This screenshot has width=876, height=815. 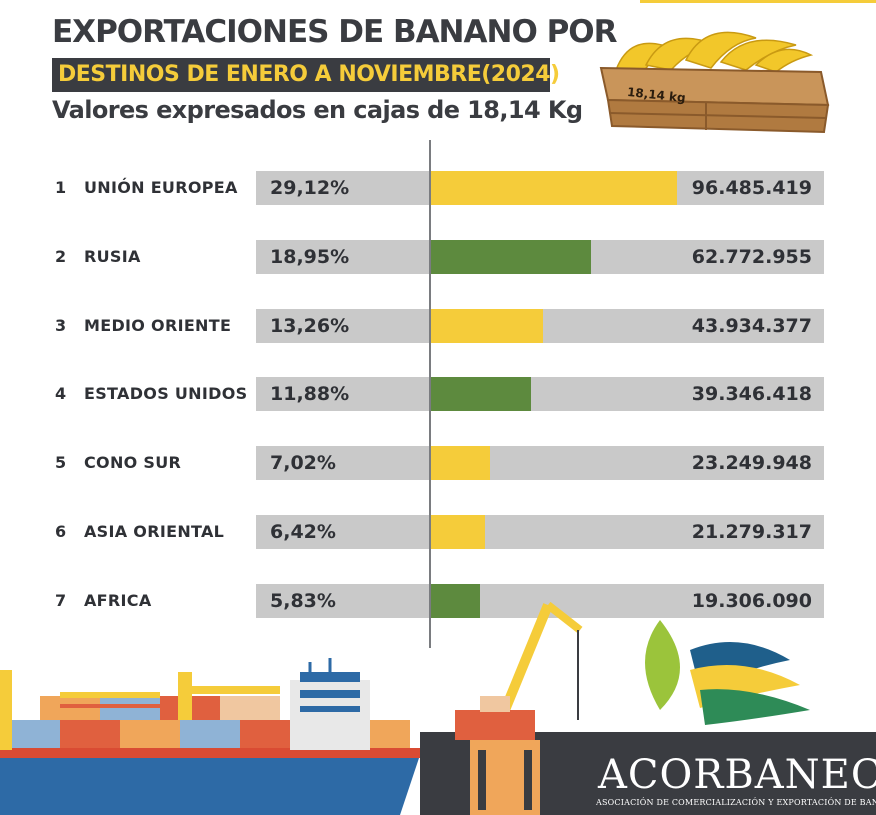 I want to click on value-label: 39.346.418, so click(x=751, y=394).